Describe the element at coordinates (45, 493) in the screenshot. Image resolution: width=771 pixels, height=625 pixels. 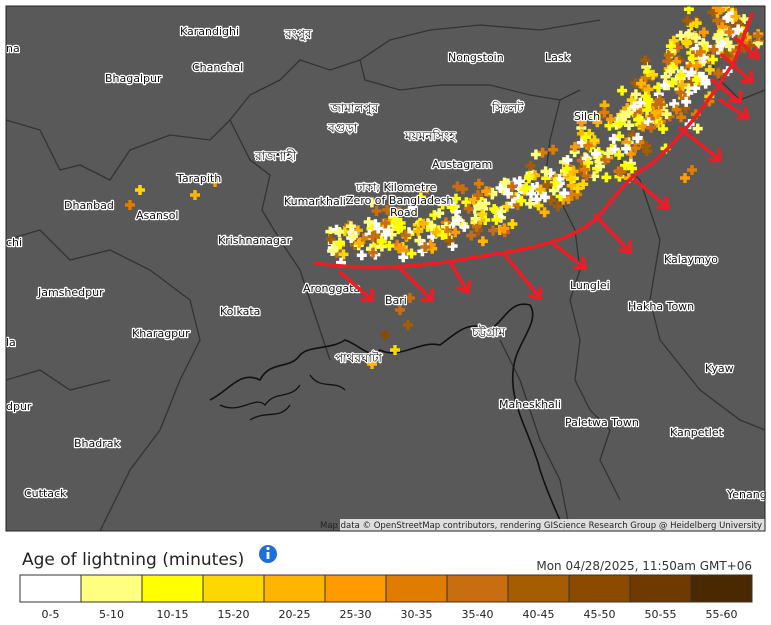
I see `place-label: Cuttack` at that location.